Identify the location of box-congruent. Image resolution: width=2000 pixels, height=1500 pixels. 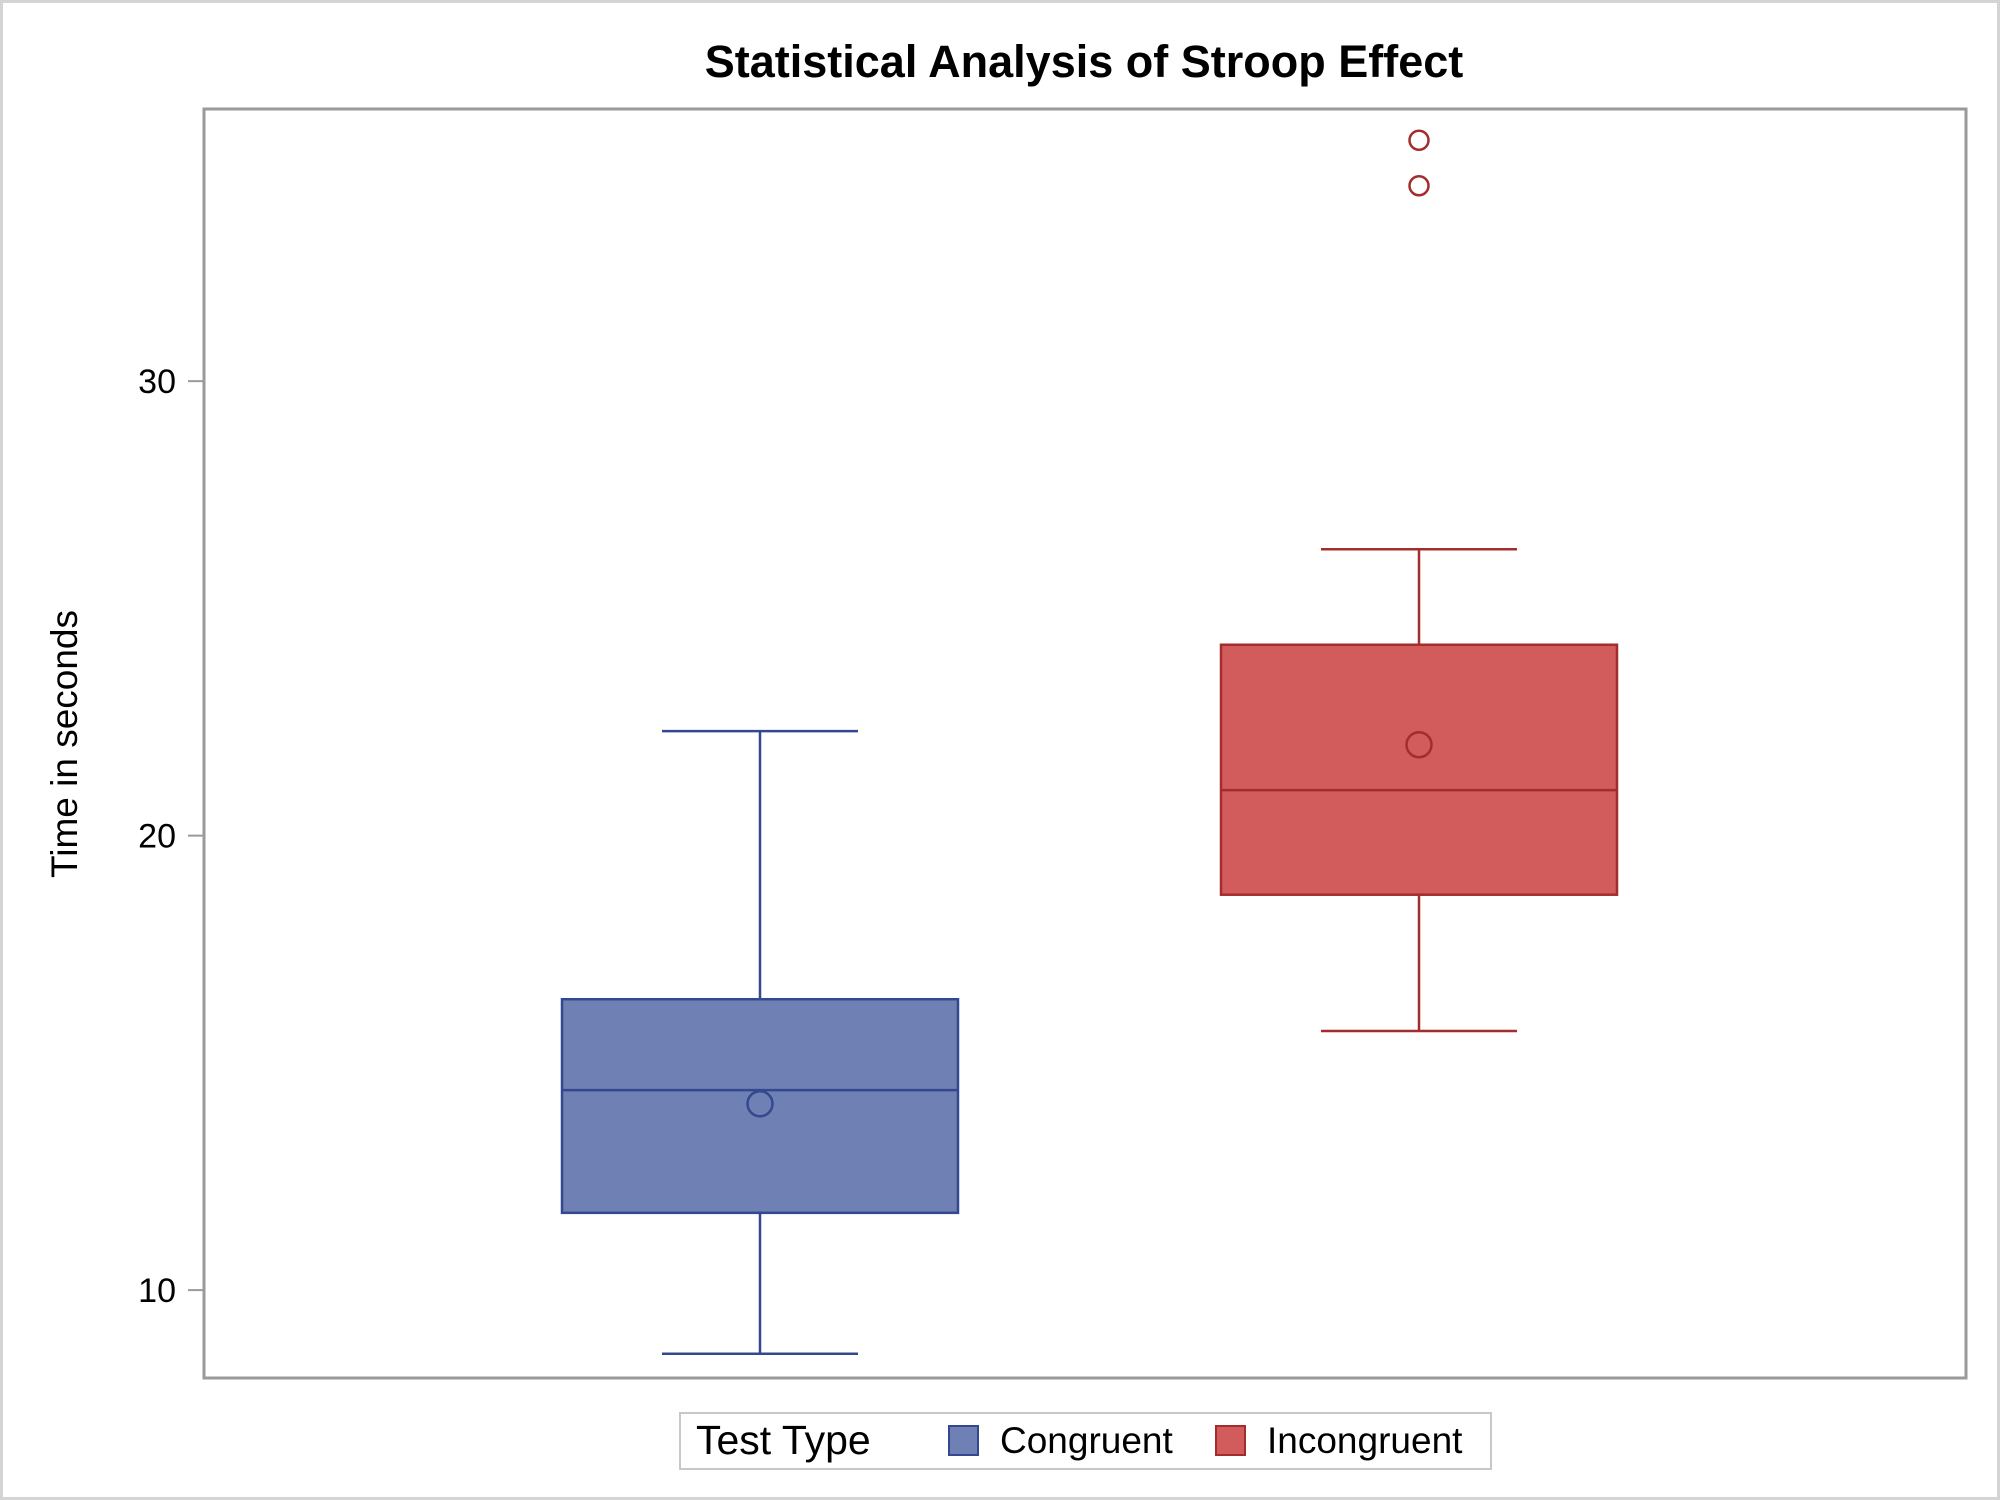
(760, 1042).